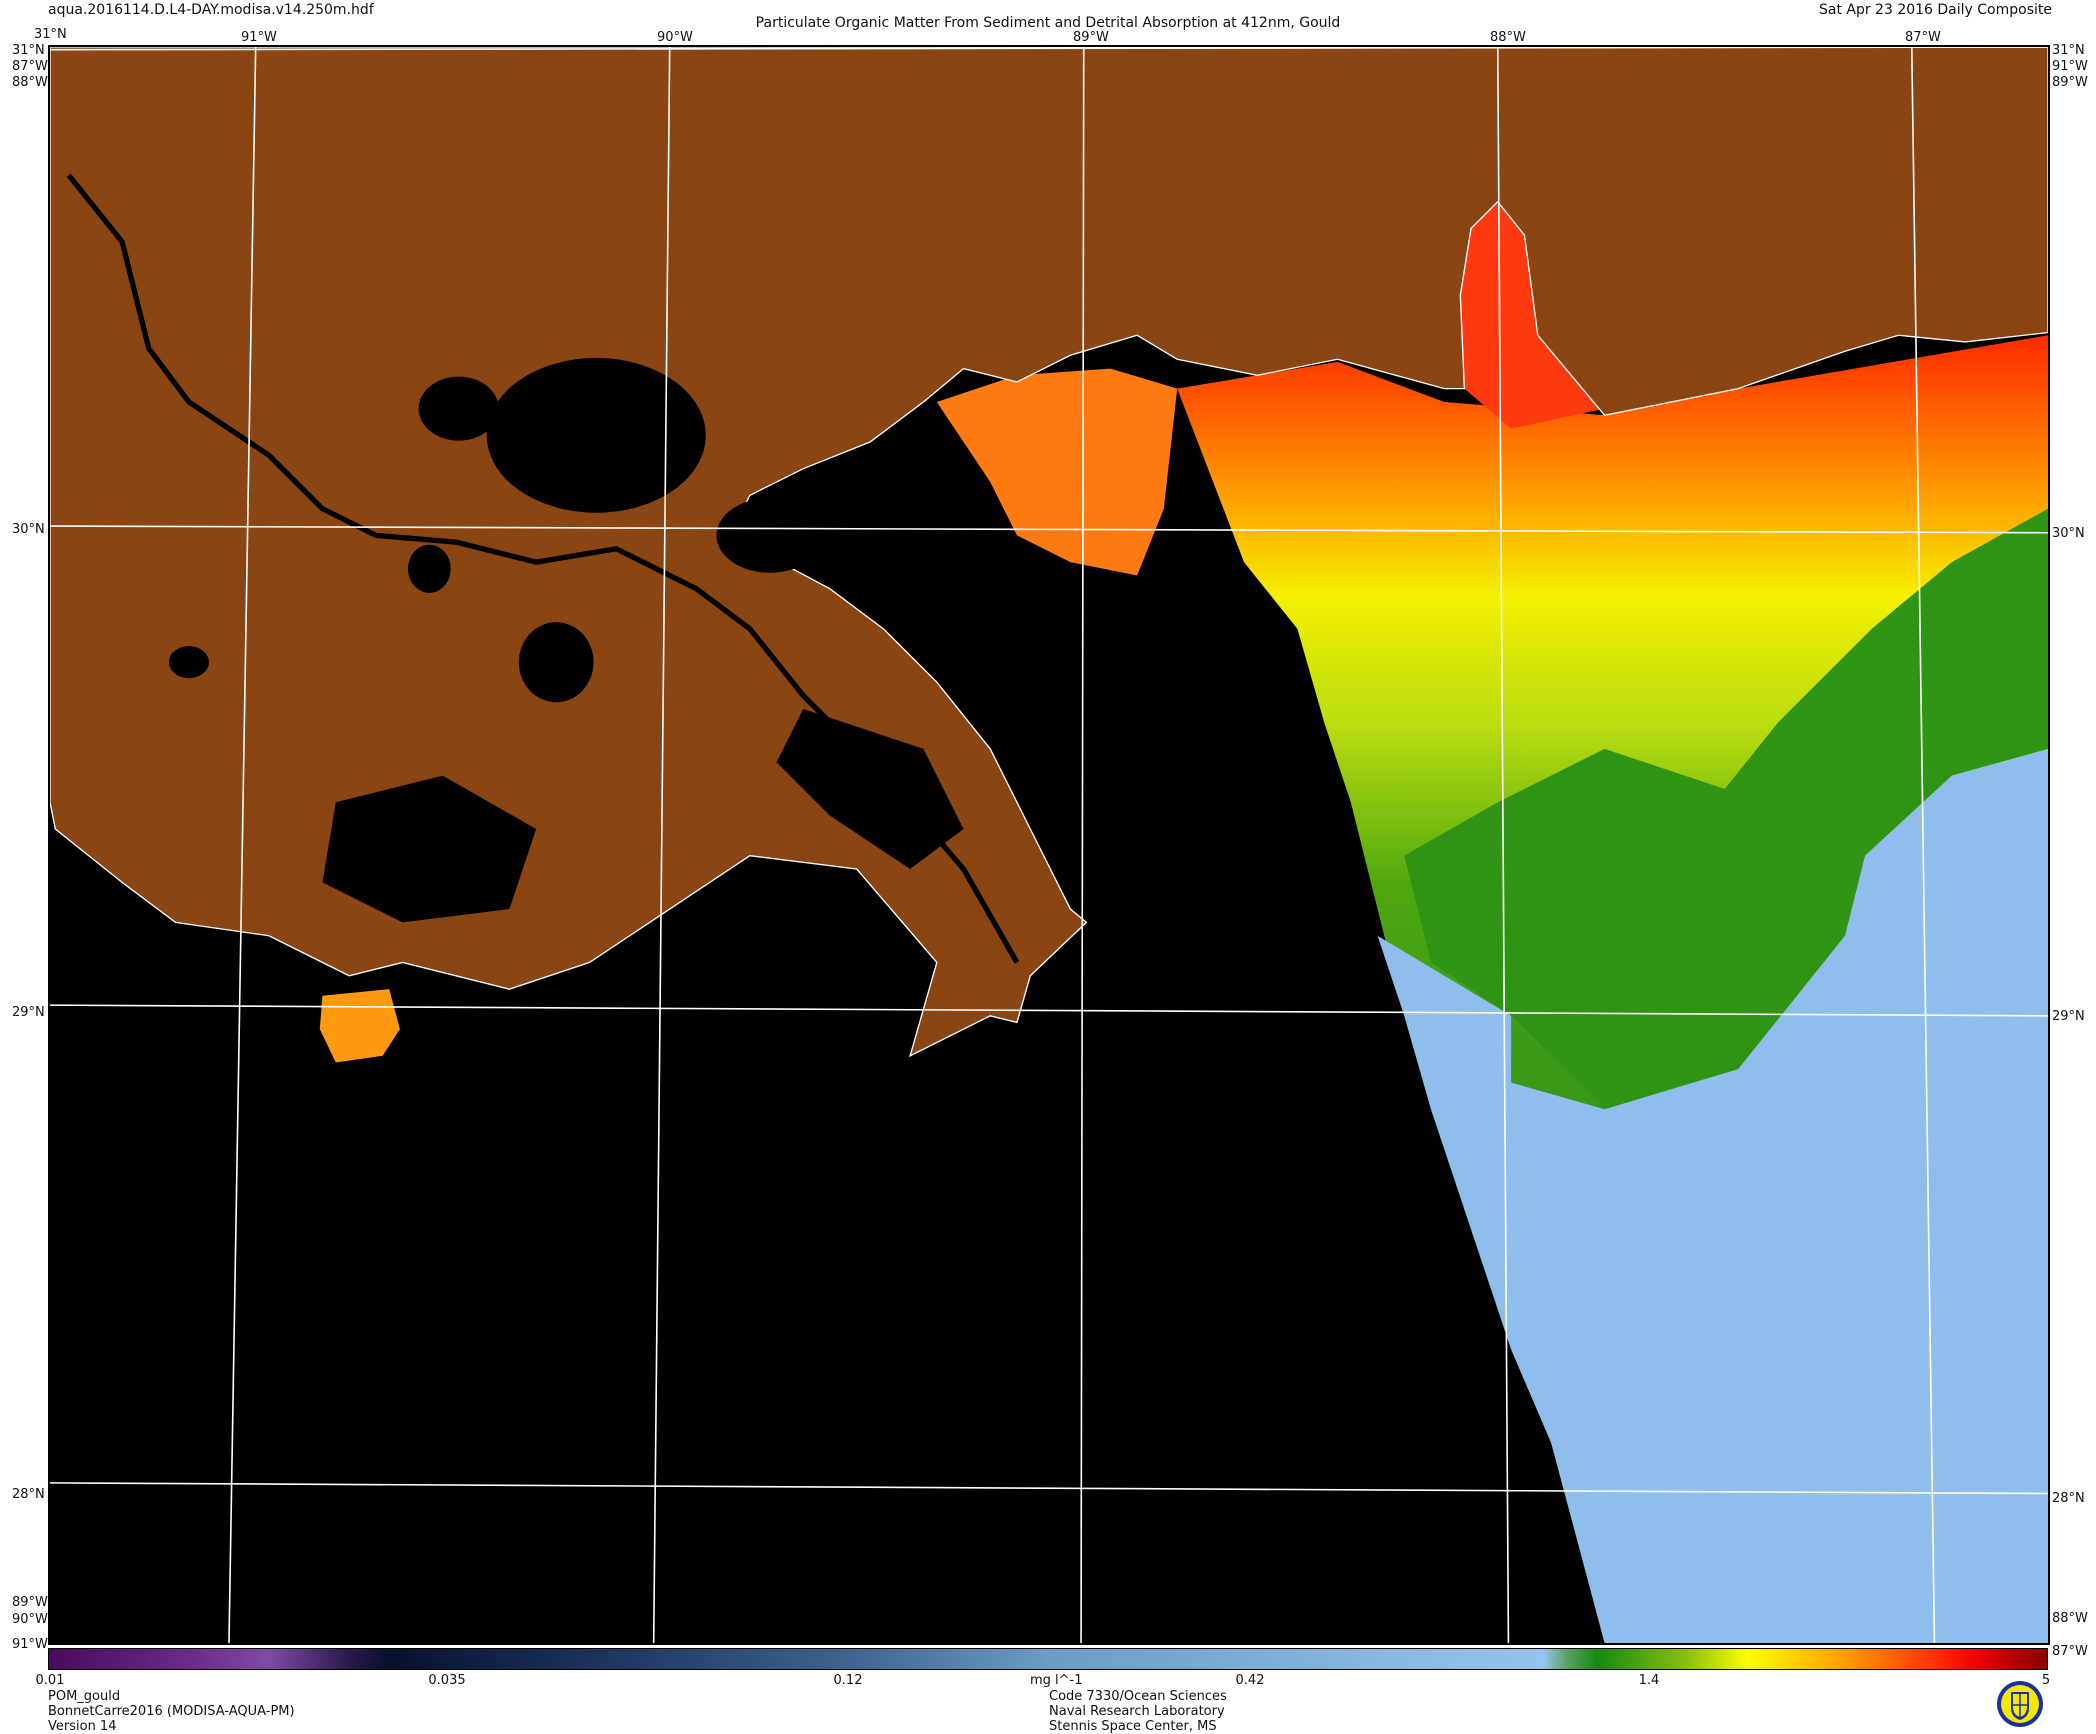  I want to click on left-label: 91°W, so click(30, 1644).